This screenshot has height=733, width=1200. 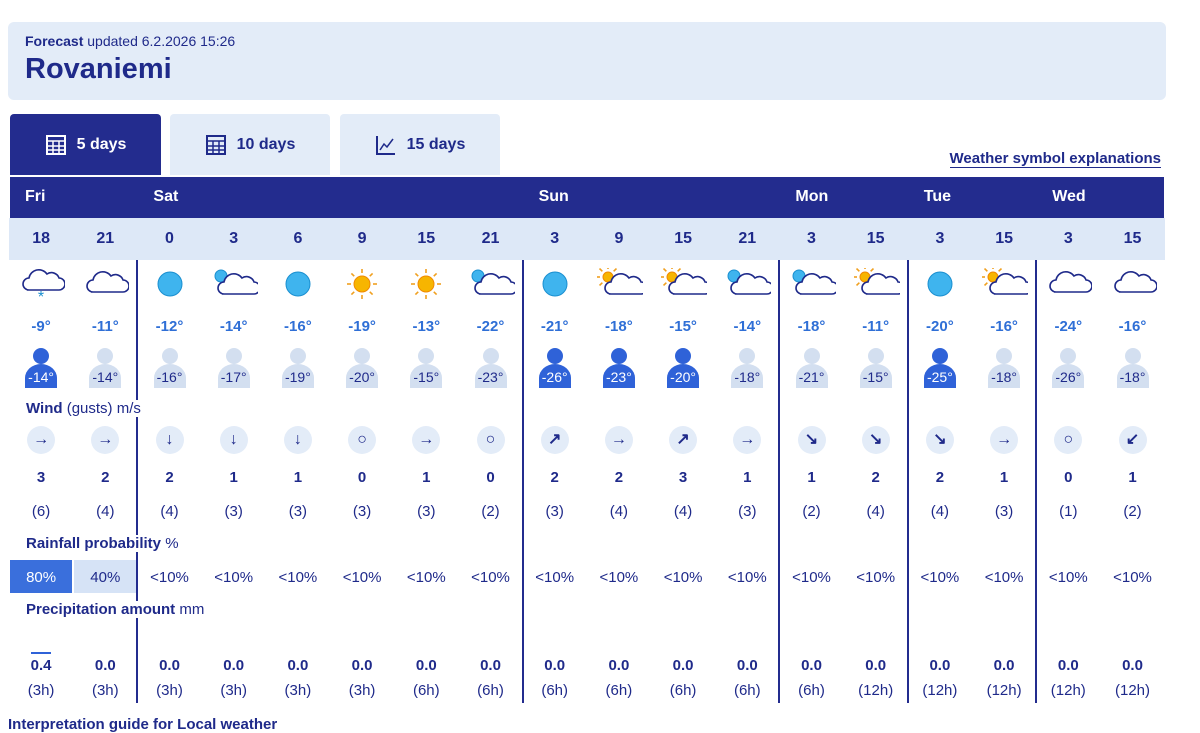 I want to click on footer-link: Interpretation guide for Local weather, so click(x=143, y=724).